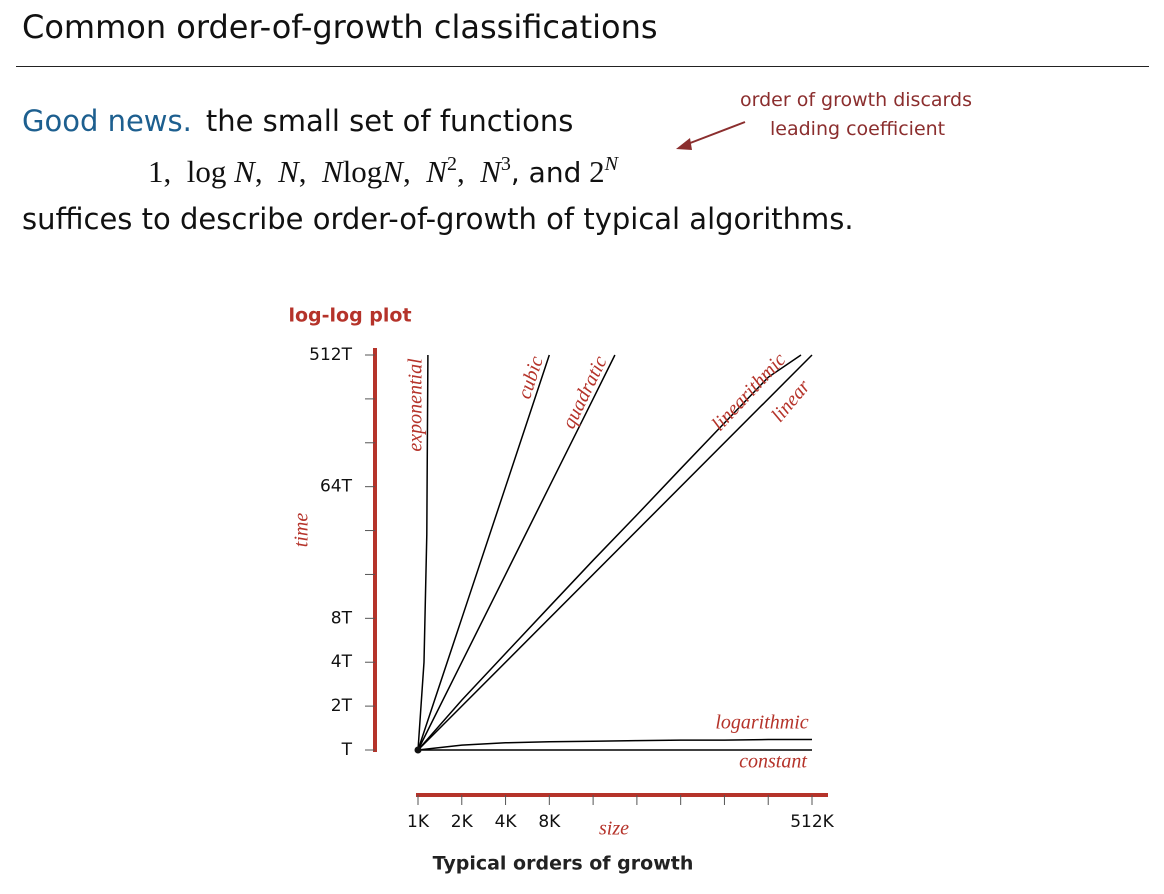 The image size is (1164, 894). I want to click on f: 3, so click(505, 164).